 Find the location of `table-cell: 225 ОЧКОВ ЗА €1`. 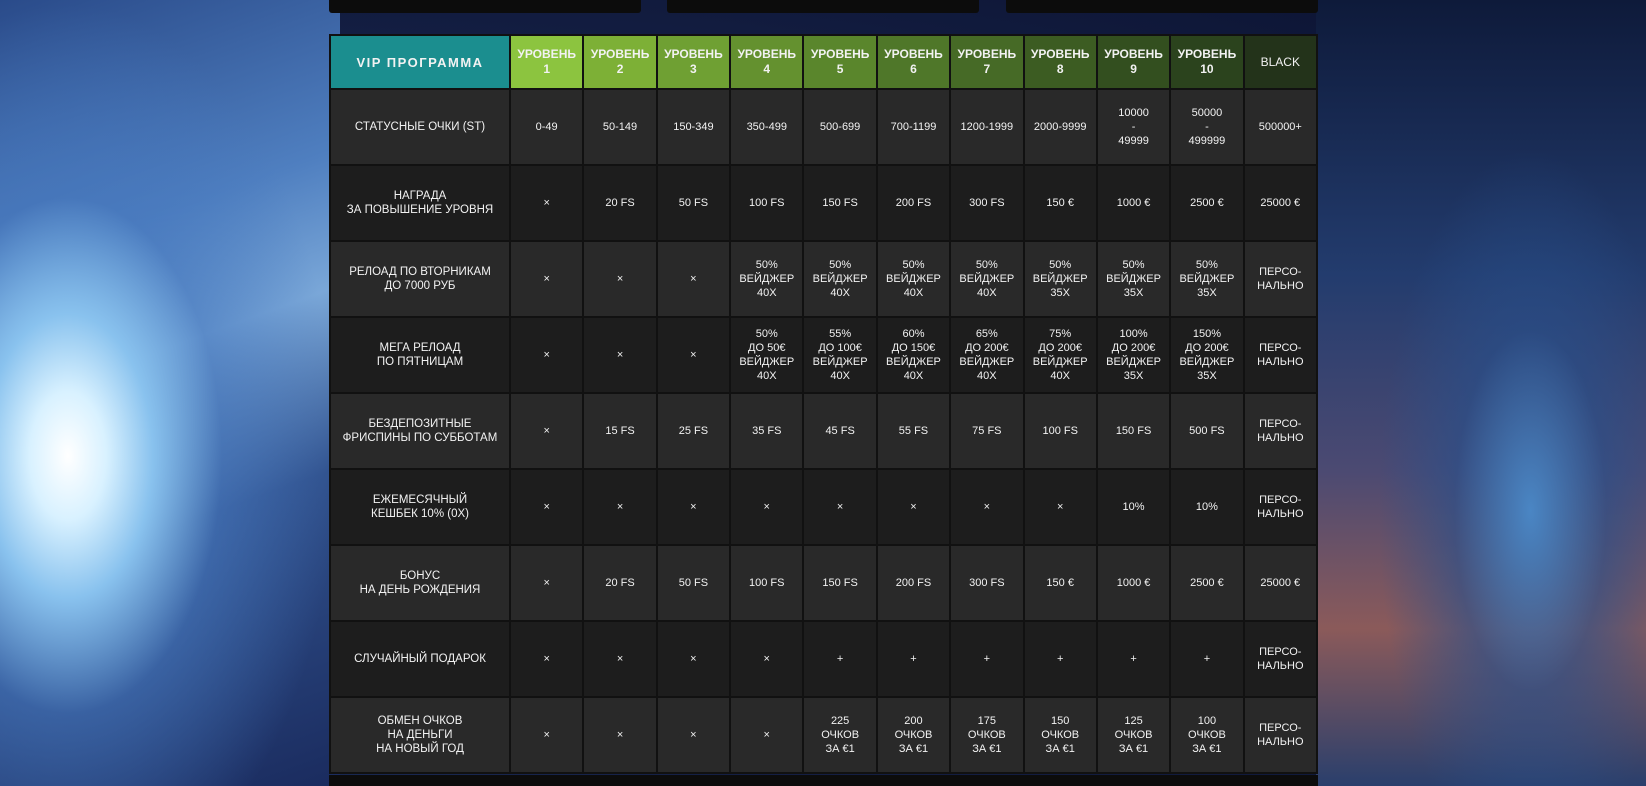

table-cell: 225 ОЧКОВ ЗА €1 is located at coordinates (840, 735).